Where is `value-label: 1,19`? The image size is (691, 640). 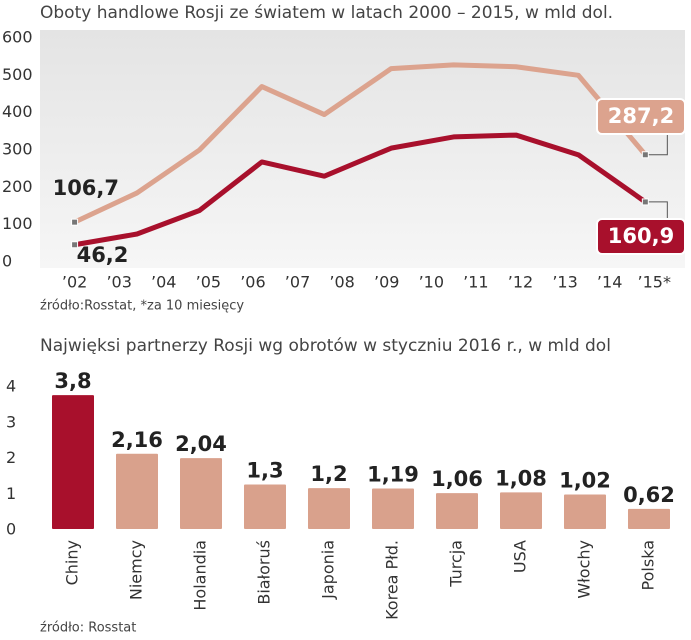
value-label: 1,19 is located at coordinates (393, 474).